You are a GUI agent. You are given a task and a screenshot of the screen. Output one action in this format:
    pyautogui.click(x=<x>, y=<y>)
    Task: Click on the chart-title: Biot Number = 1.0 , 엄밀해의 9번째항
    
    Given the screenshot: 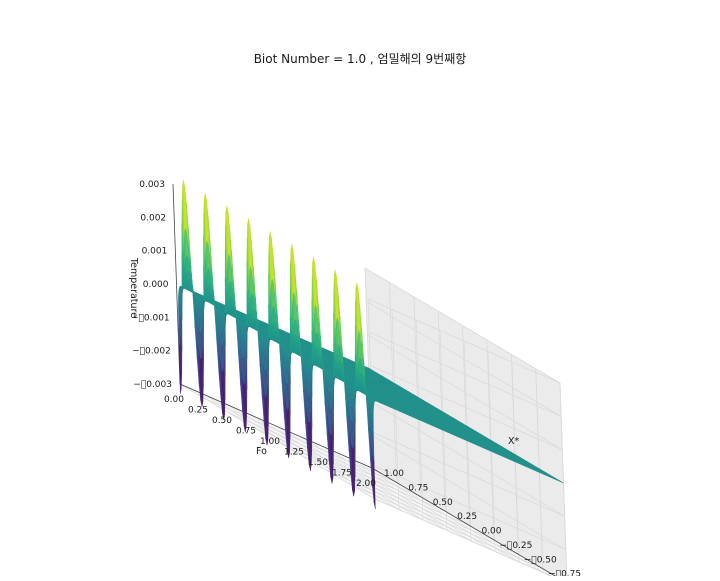 What is the action you would take?
    pyautogui.click(x=360, y=58)
    